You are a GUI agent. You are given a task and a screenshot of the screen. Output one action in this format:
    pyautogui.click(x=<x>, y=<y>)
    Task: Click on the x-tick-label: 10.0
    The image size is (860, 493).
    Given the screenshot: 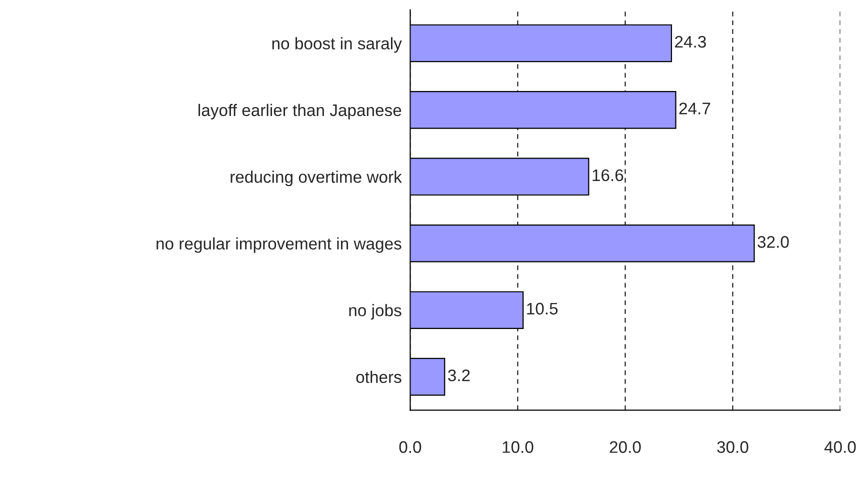 What is the action you would take?
    pyautogui.click(x=518, y=447)
    